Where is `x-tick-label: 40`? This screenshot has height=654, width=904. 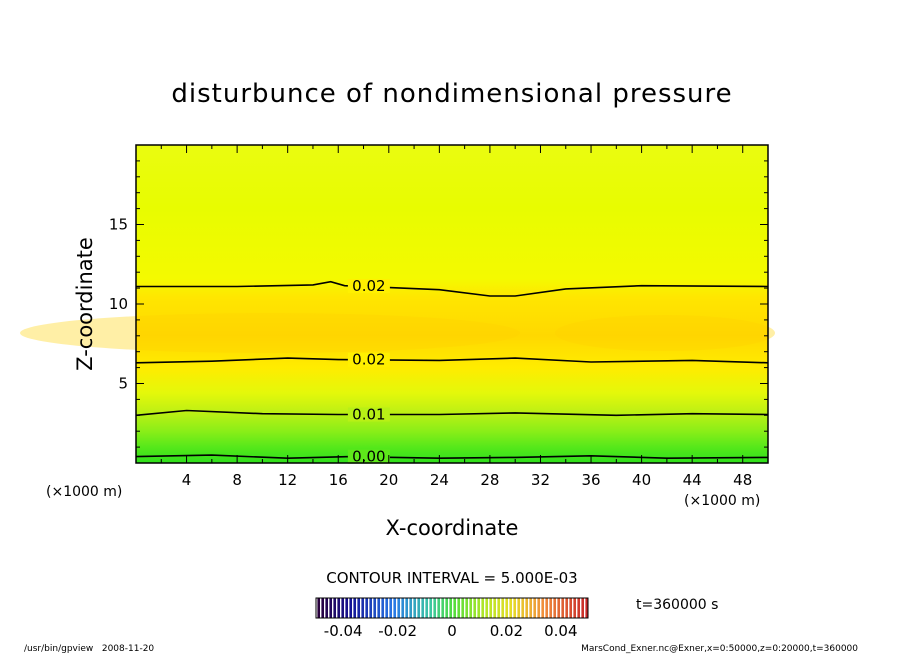 x-tick-label: 40 is located at coordinates (641, 480).